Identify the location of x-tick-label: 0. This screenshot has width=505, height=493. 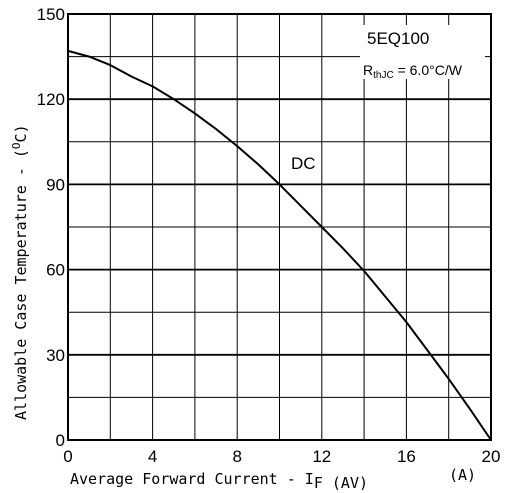
(67, 456).